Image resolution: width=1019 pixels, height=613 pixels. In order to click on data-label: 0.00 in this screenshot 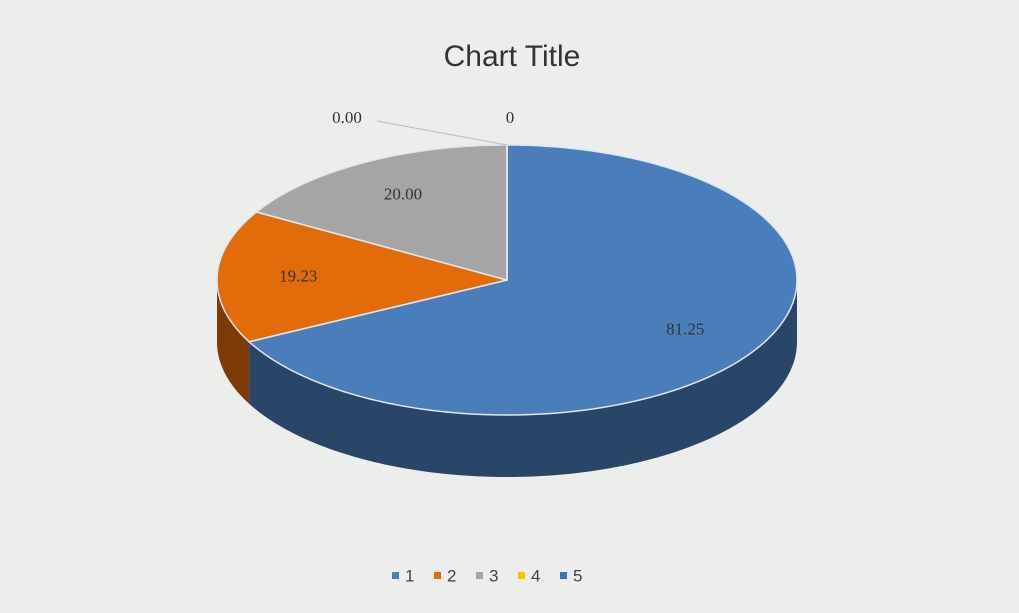, I will do `click(347, 117)`.